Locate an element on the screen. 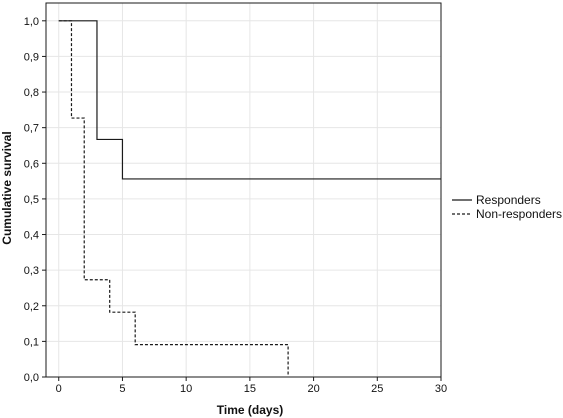 The image size is (563, 418). x-tick-label: 30 is located at coordinates (441, 389).